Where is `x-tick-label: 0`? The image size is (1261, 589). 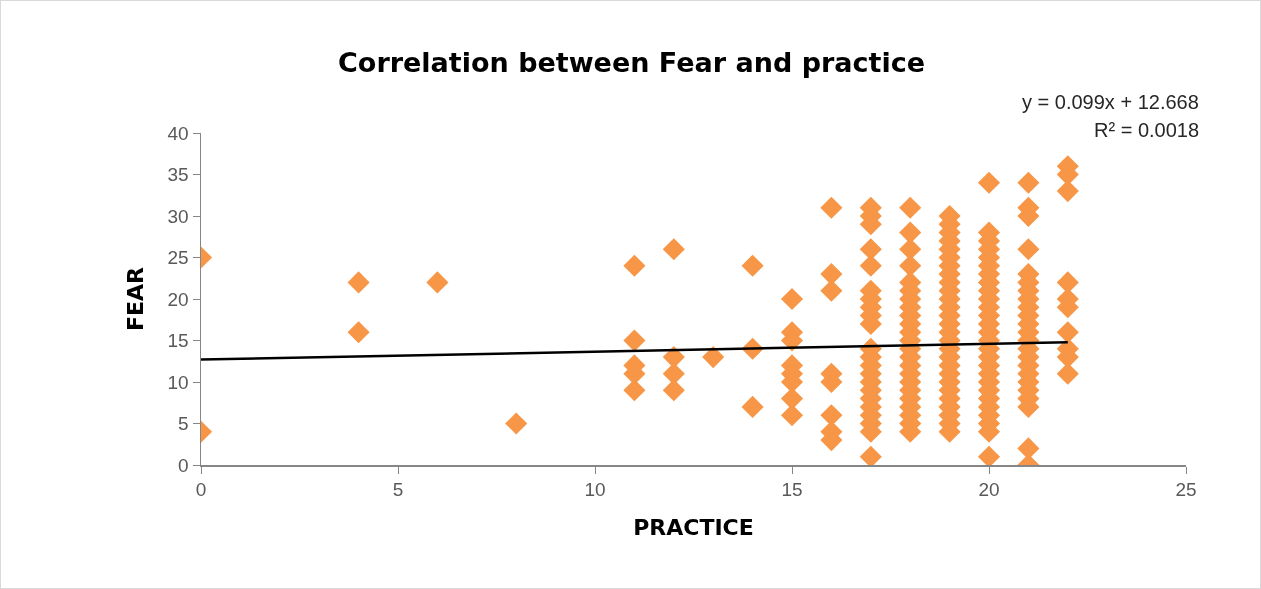 x-tick-label: 0 is located at coordinates (201, 490).